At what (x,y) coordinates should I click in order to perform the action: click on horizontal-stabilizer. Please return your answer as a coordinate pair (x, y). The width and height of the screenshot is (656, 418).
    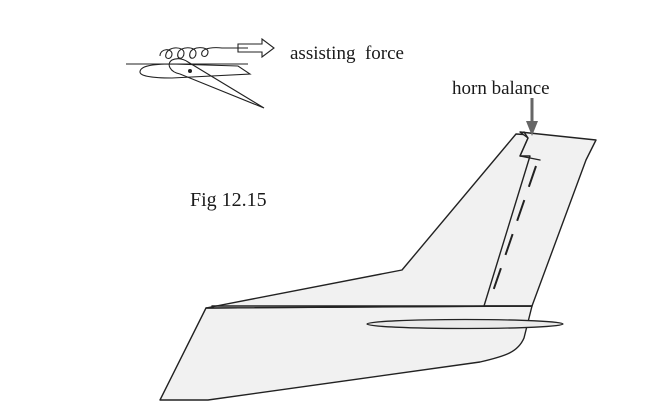
    Looking at the image, I should click on (465, 324).